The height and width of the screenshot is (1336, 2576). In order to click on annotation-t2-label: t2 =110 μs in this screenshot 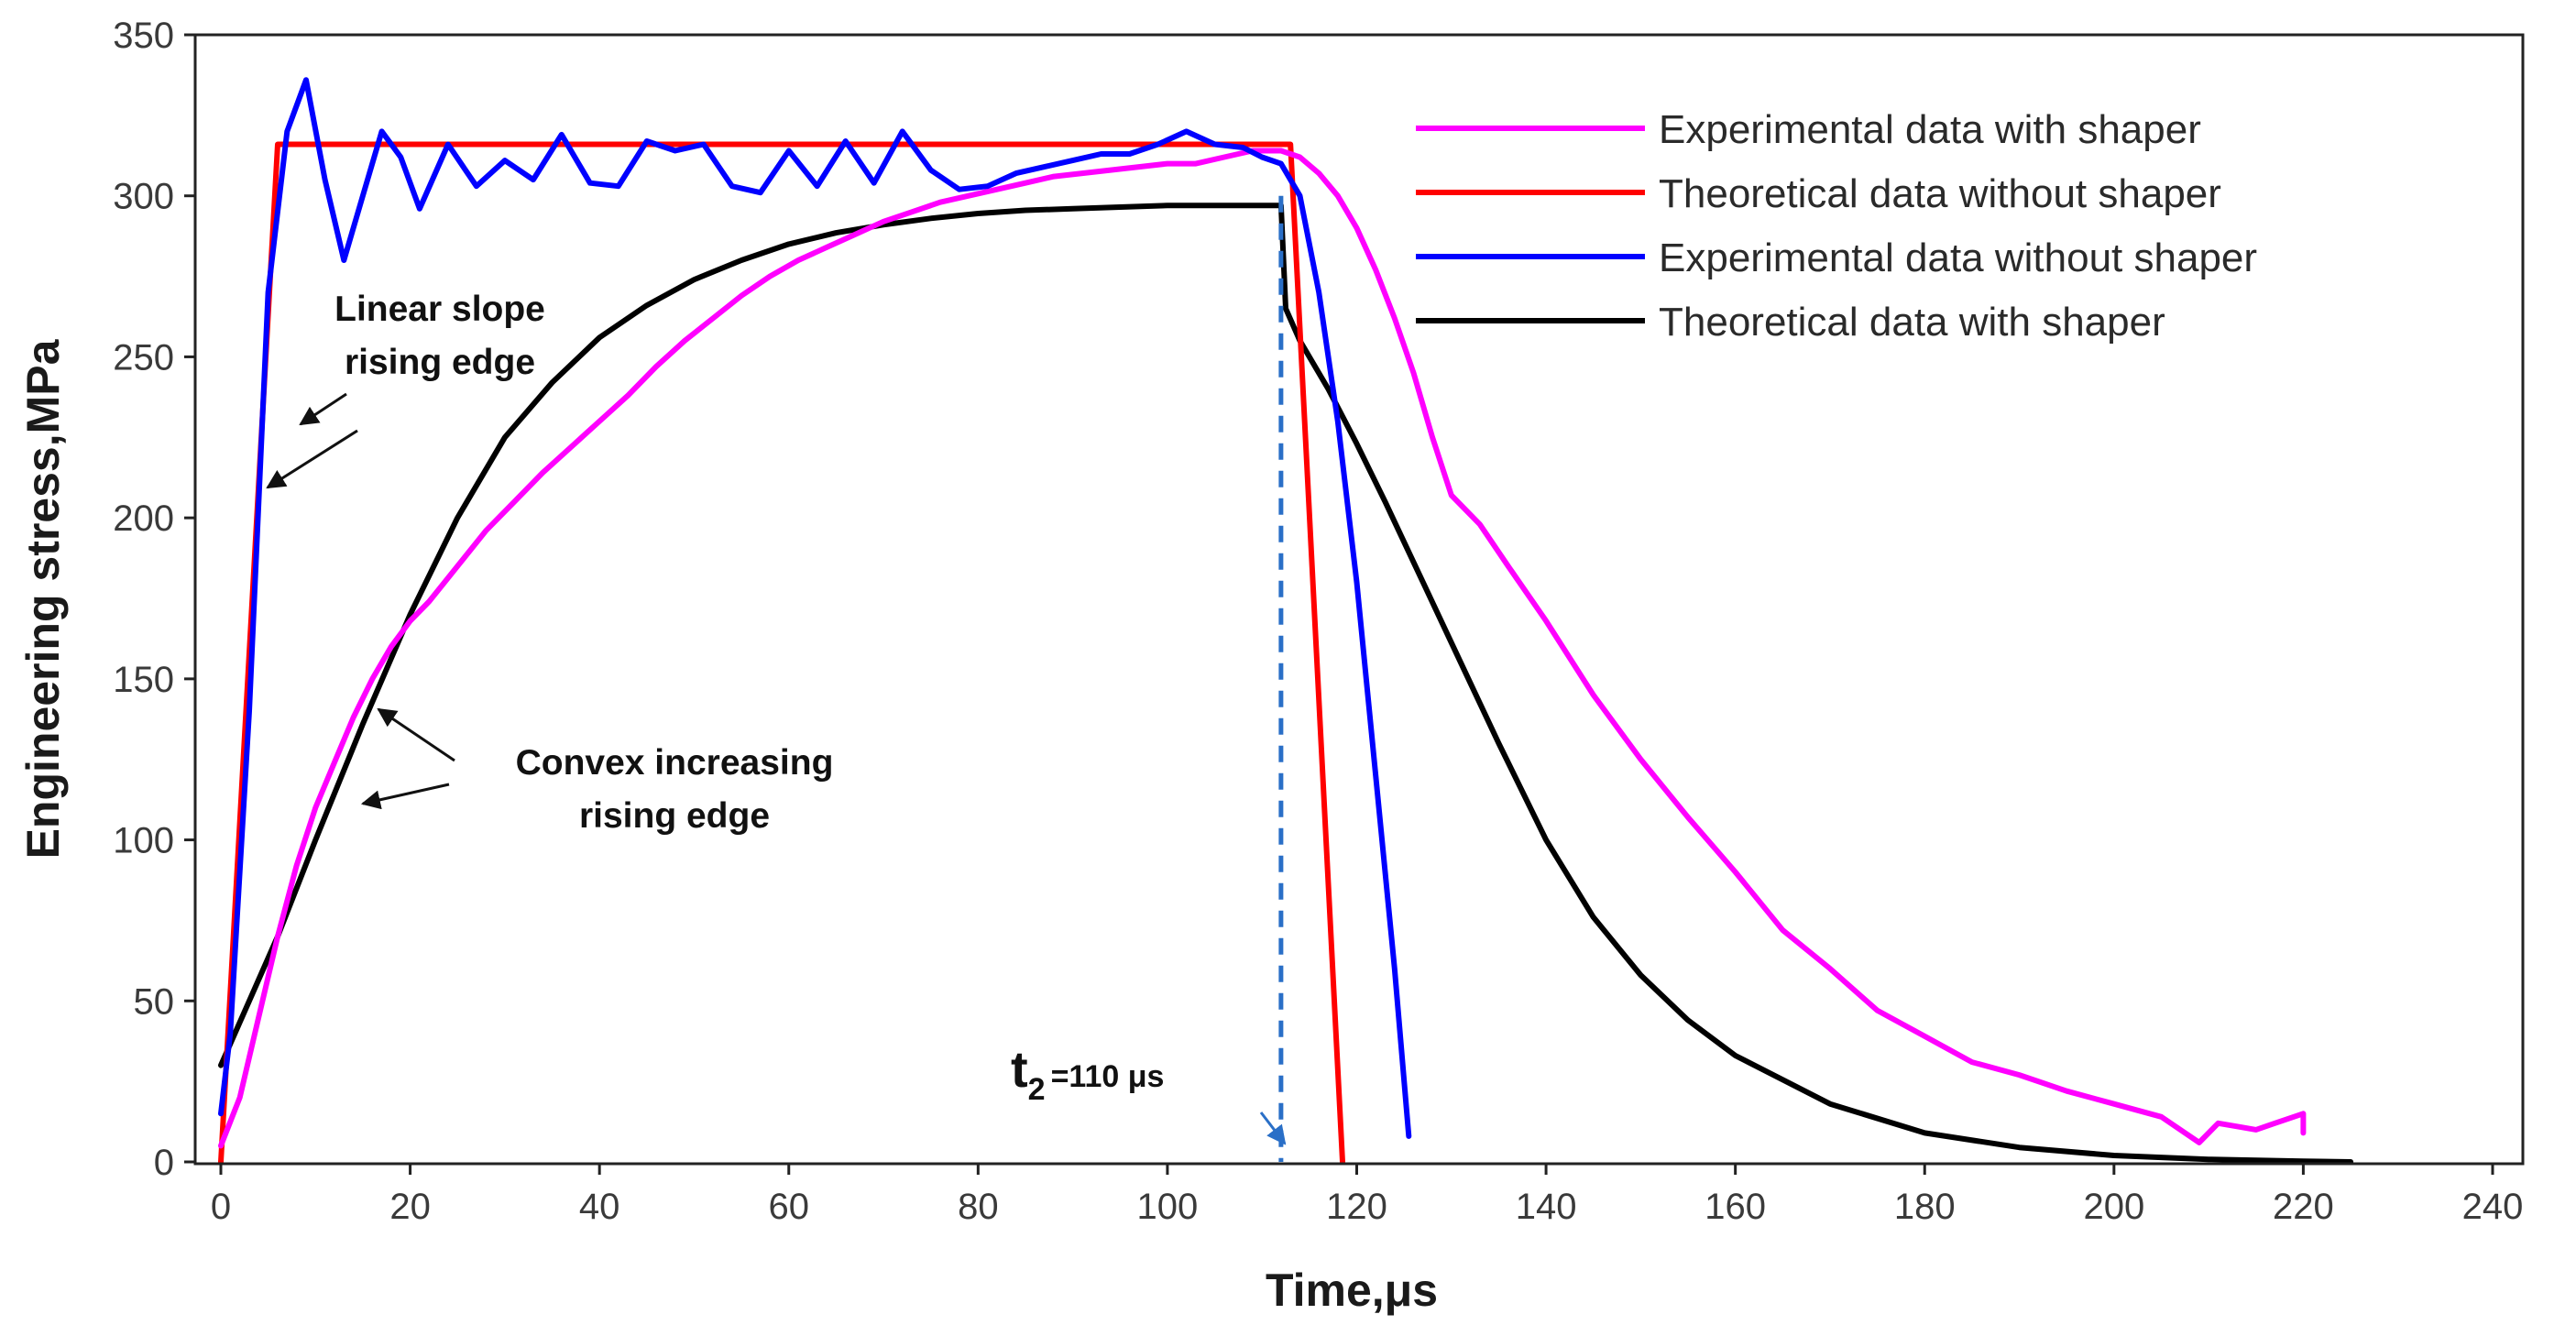, I will do `click(1087, 1073)`.